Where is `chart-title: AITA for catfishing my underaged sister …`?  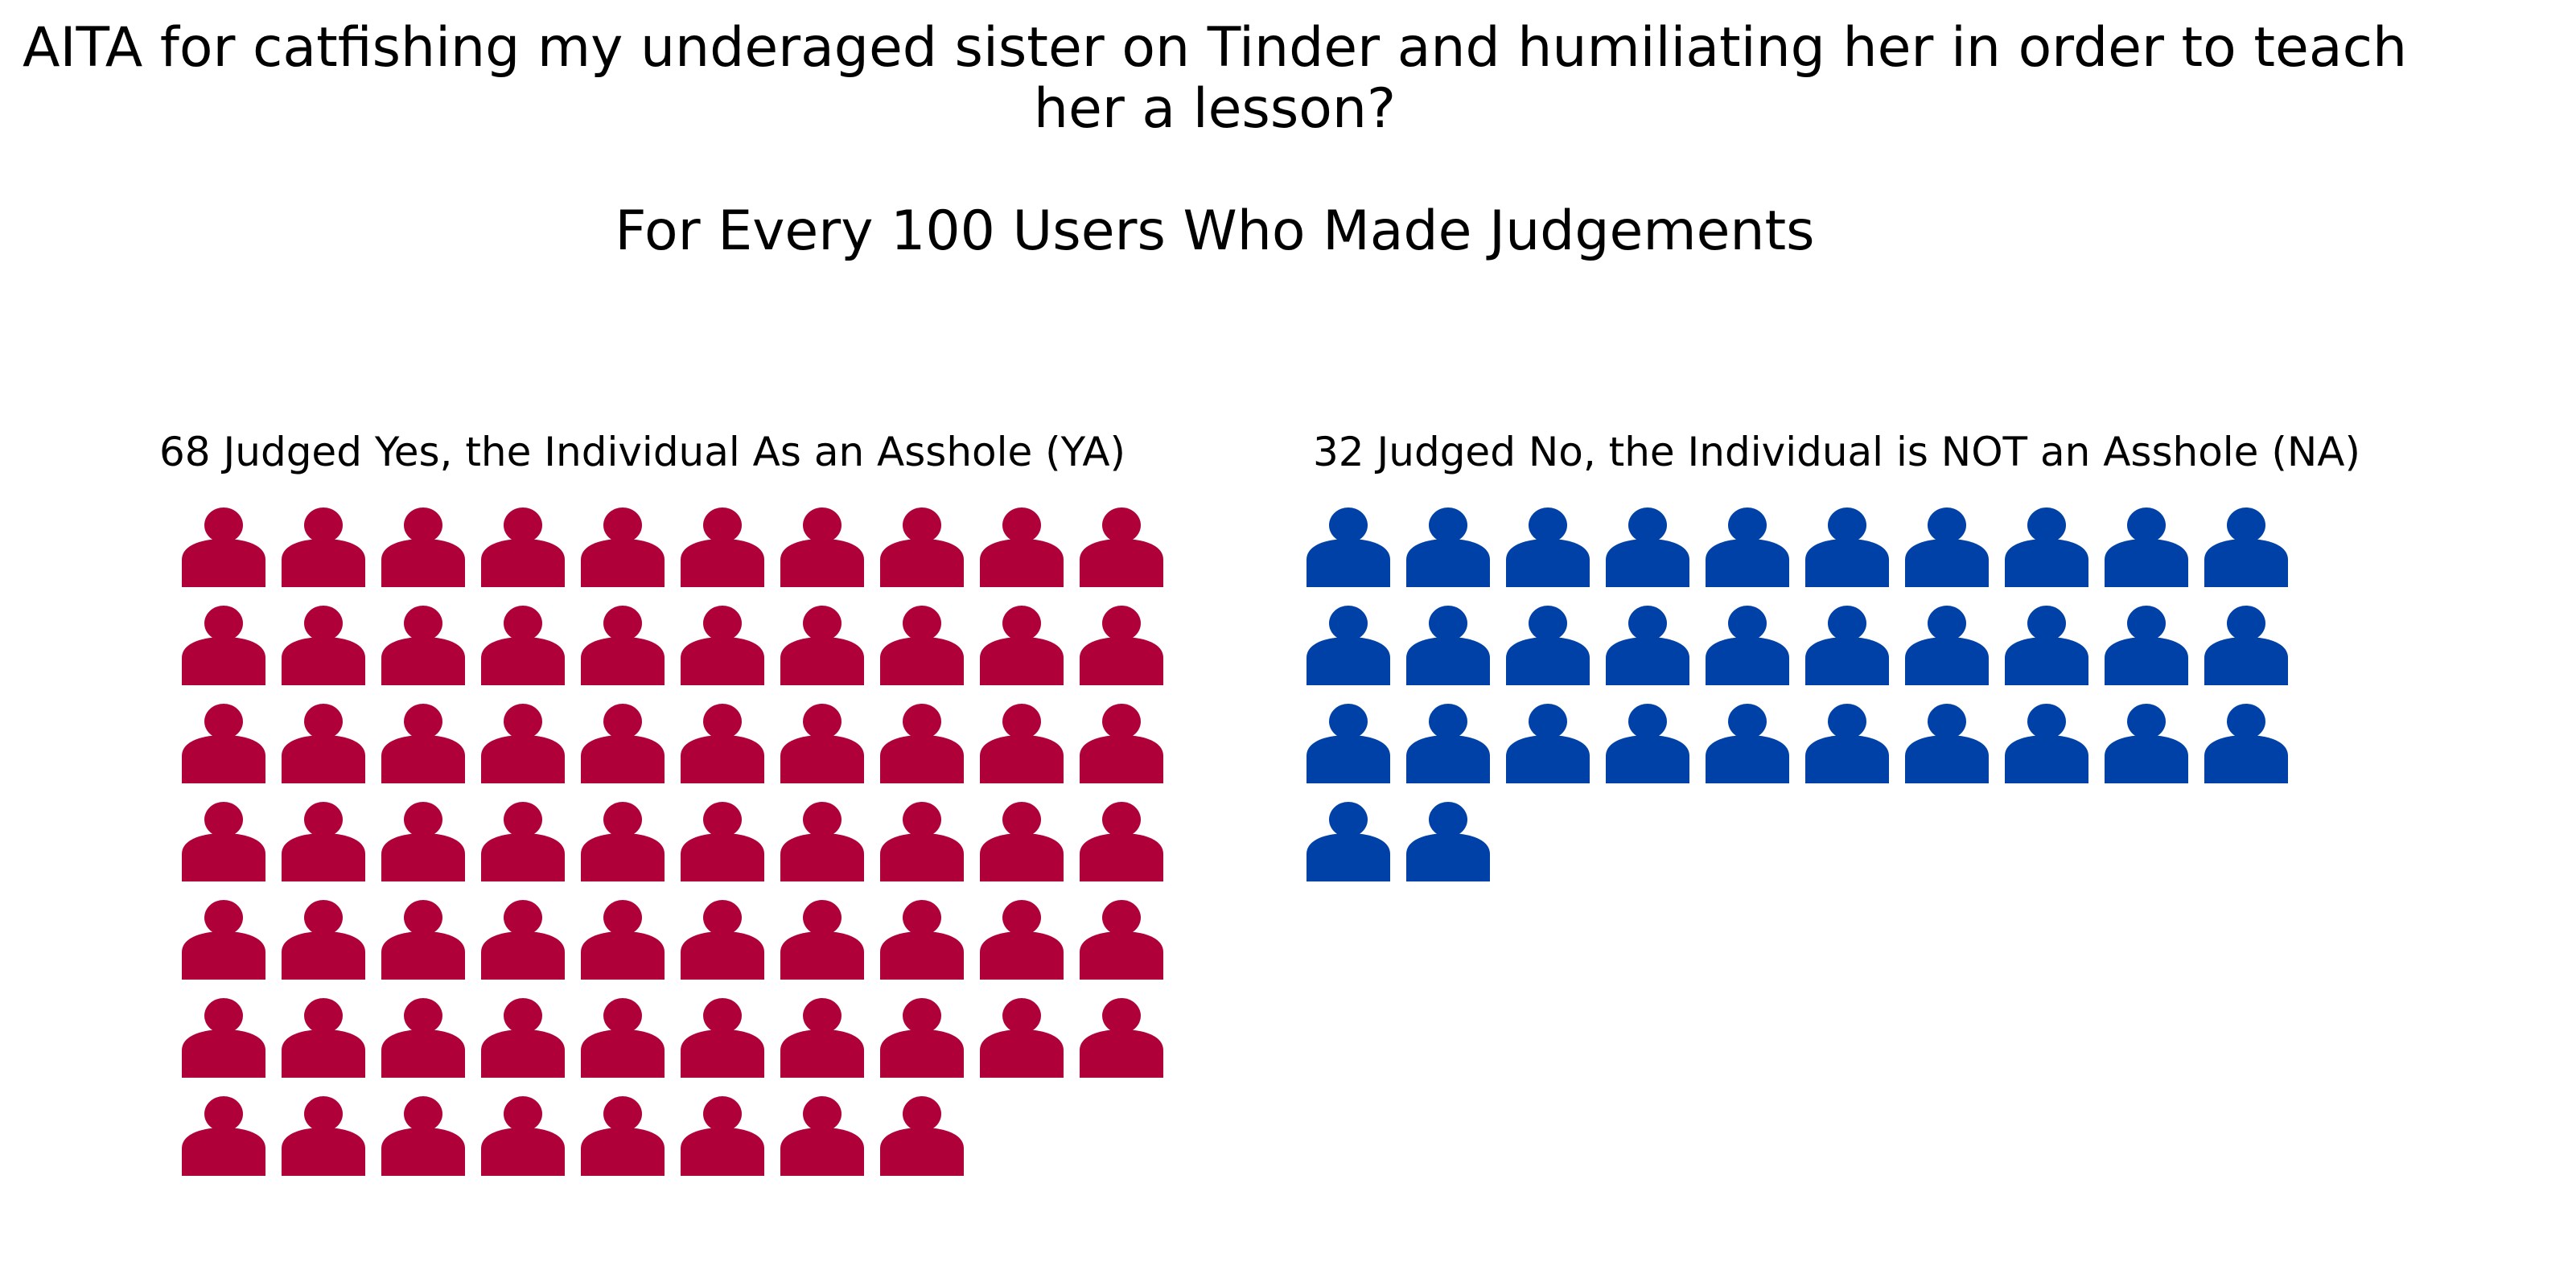 chart-title: AITA for catfishing my underaged sister … is located at coordinates (1215, 78).